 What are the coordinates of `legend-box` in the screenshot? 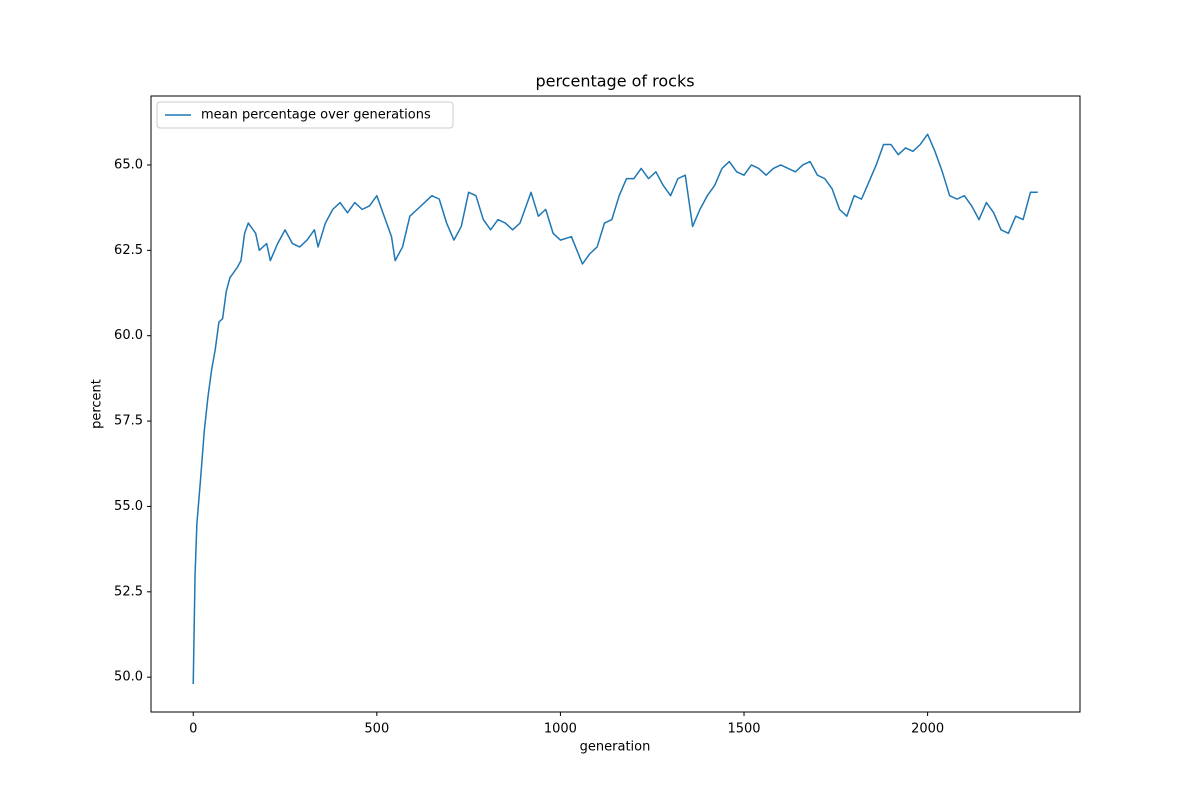 It's located at (305, 115).